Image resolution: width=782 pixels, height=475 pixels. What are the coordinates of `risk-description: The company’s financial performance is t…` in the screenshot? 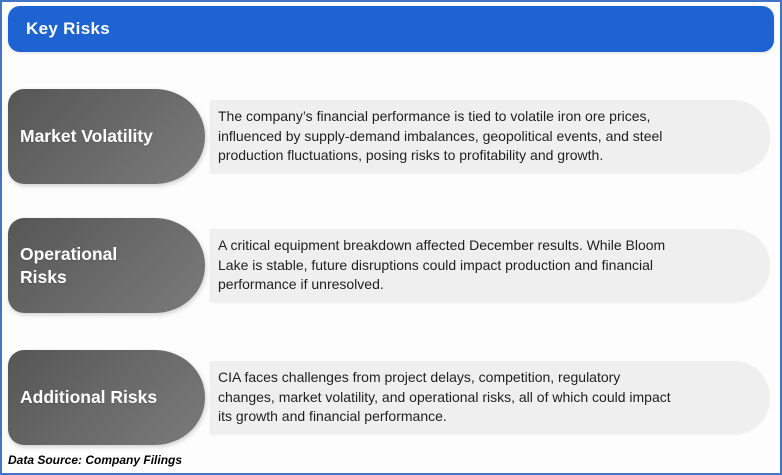 It's located at (440, 136).